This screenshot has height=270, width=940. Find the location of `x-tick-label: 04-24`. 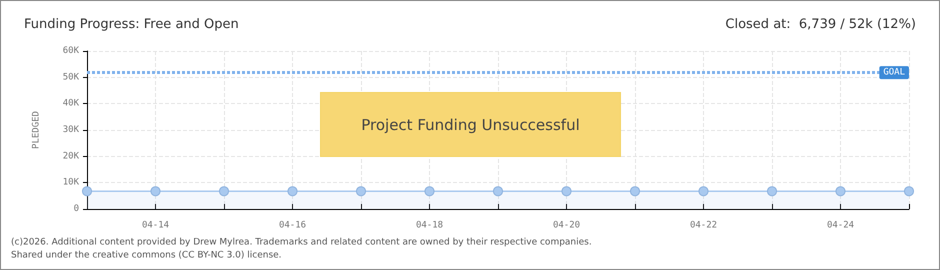

x-tick-label: 04-24 is located at coordinates (840, 225).